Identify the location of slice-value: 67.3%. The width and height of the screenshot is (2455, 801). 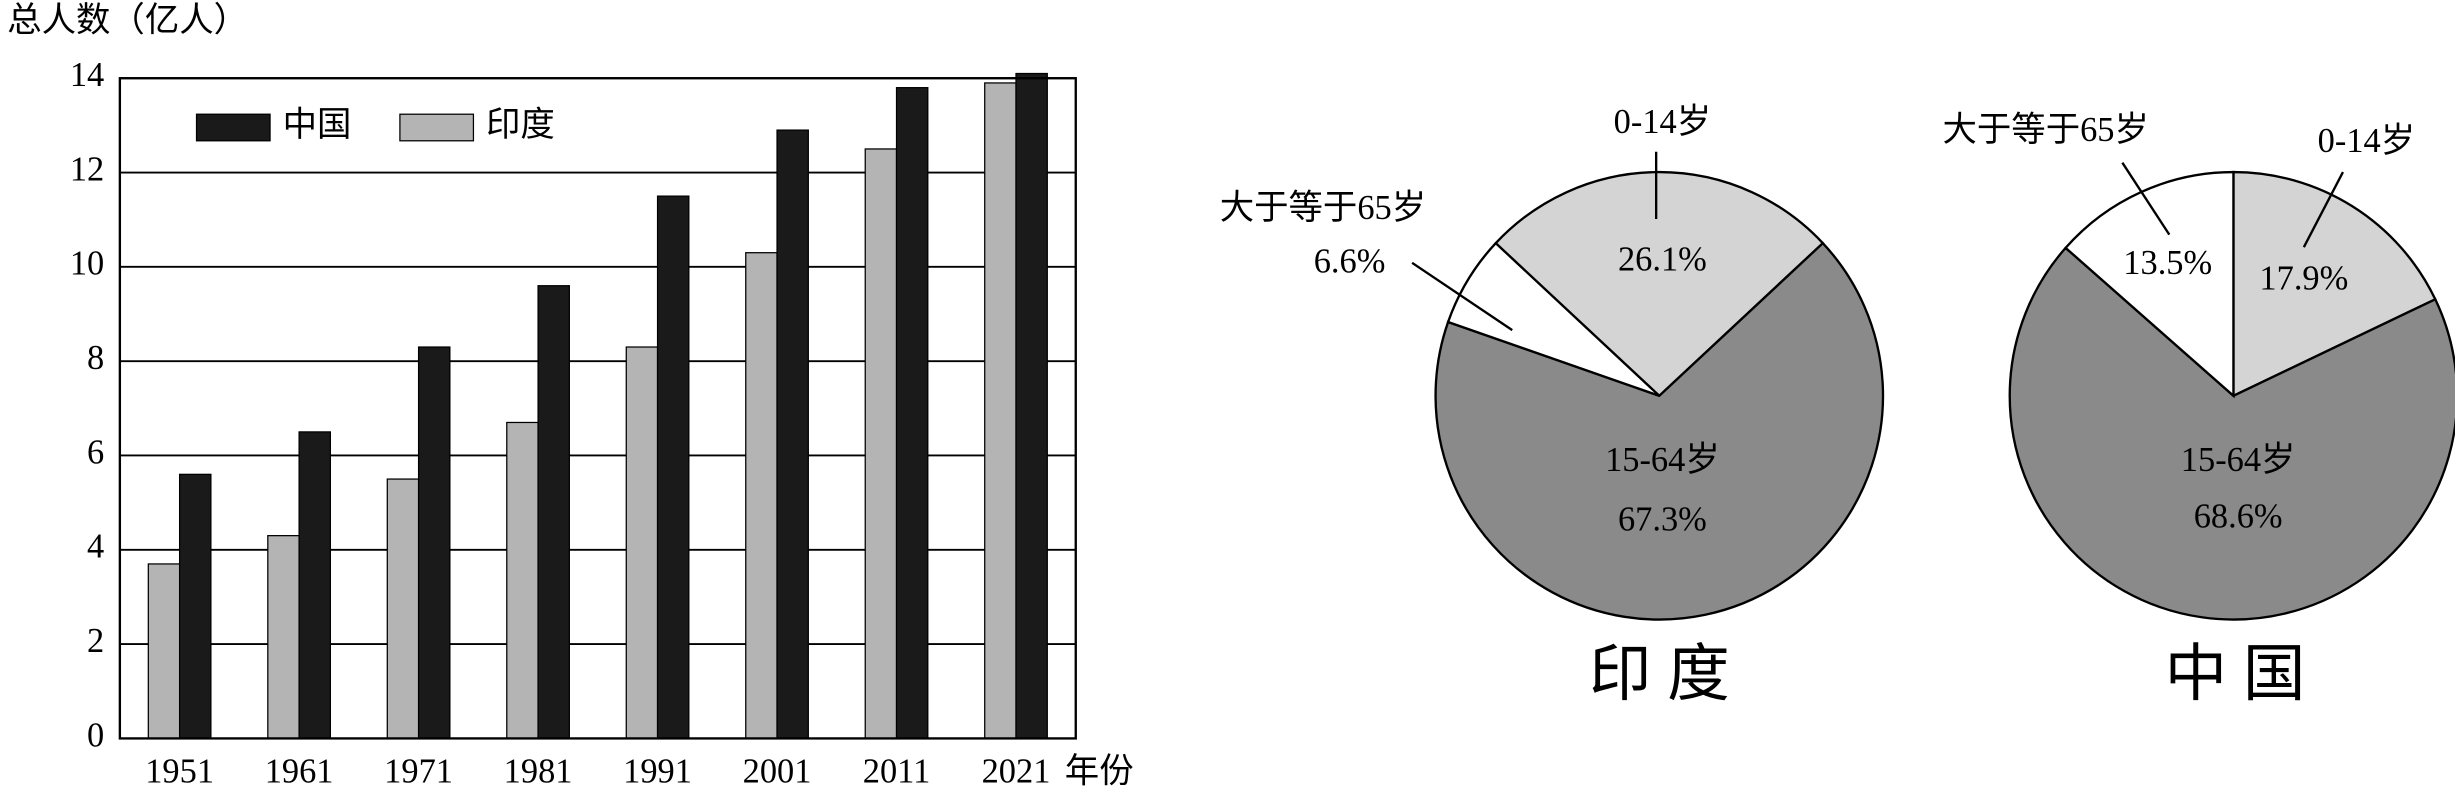
(1662, 519).